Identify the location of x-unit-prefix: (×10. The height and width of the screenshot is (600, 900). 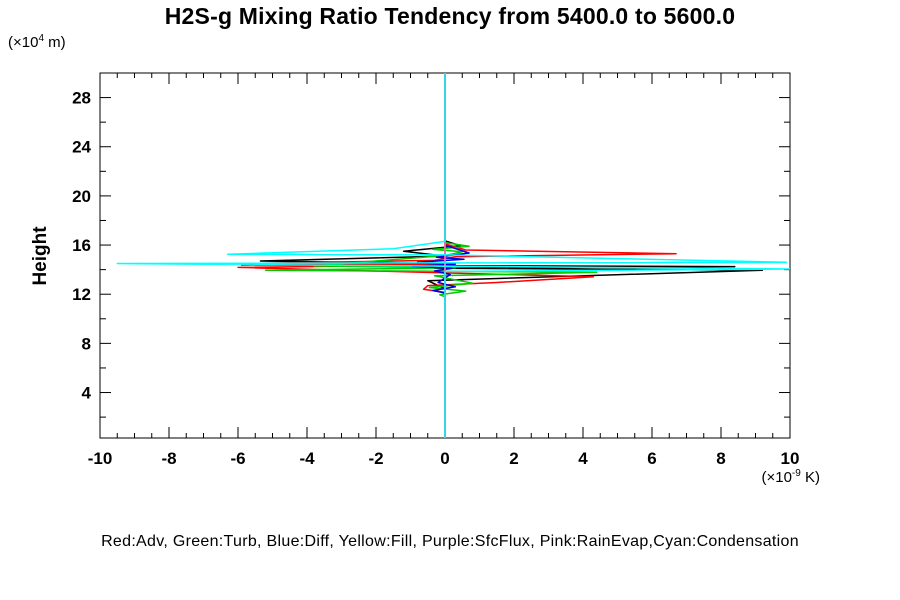
(776, 477).